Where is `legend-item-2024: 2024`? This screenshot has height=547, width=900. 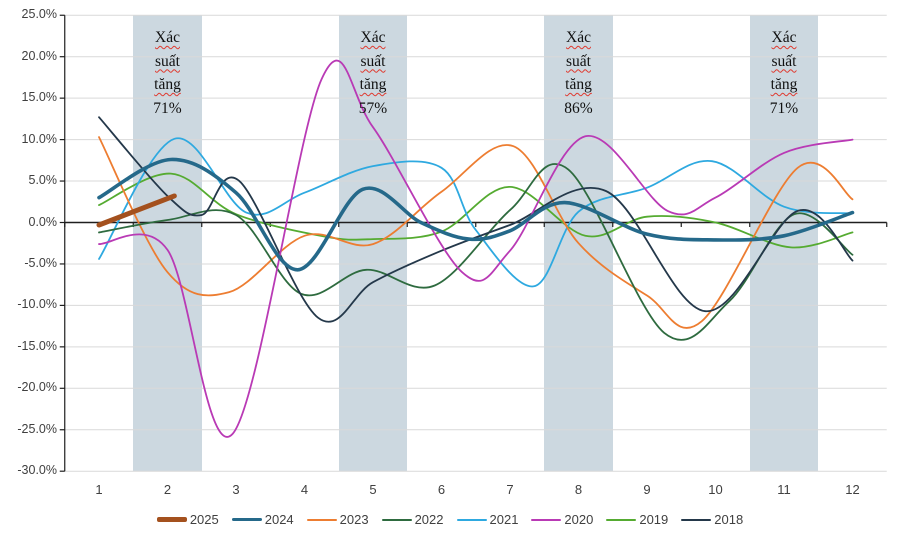 legend-item-2024: 2024 is located at coordinates (262, 519).